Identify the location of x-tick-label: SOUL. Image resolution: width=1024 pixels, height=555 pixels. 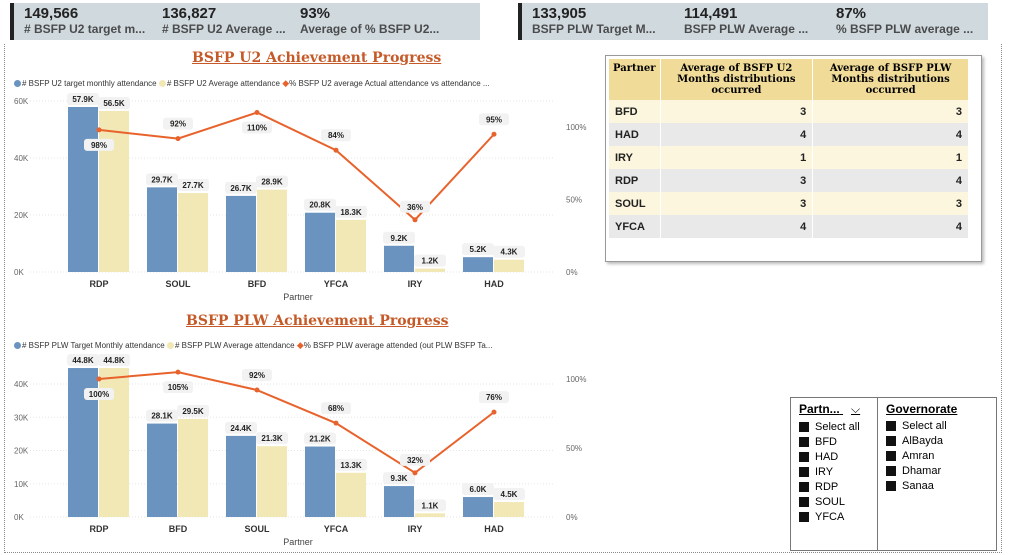
(178, 284).